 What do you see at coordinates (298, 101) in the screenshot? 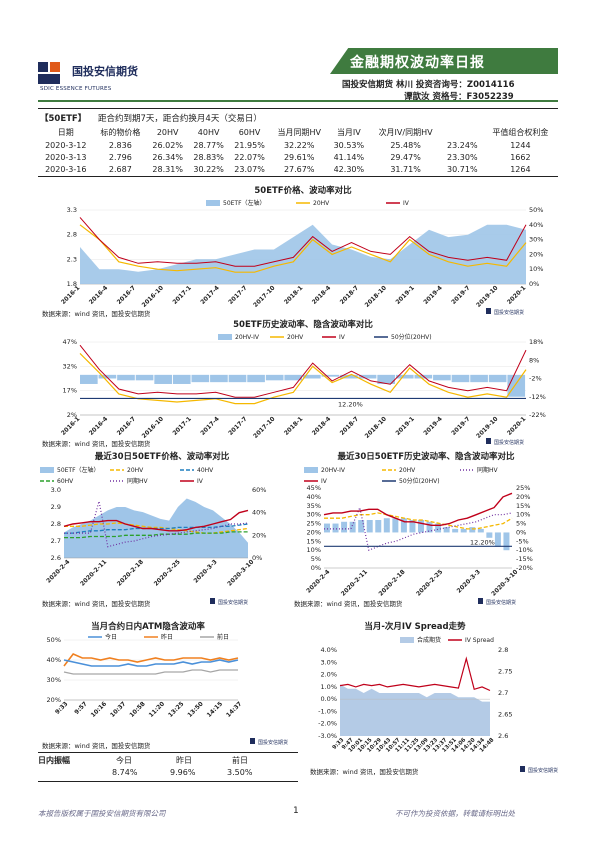
I see `header-divider` at bounding box center [298, 101].